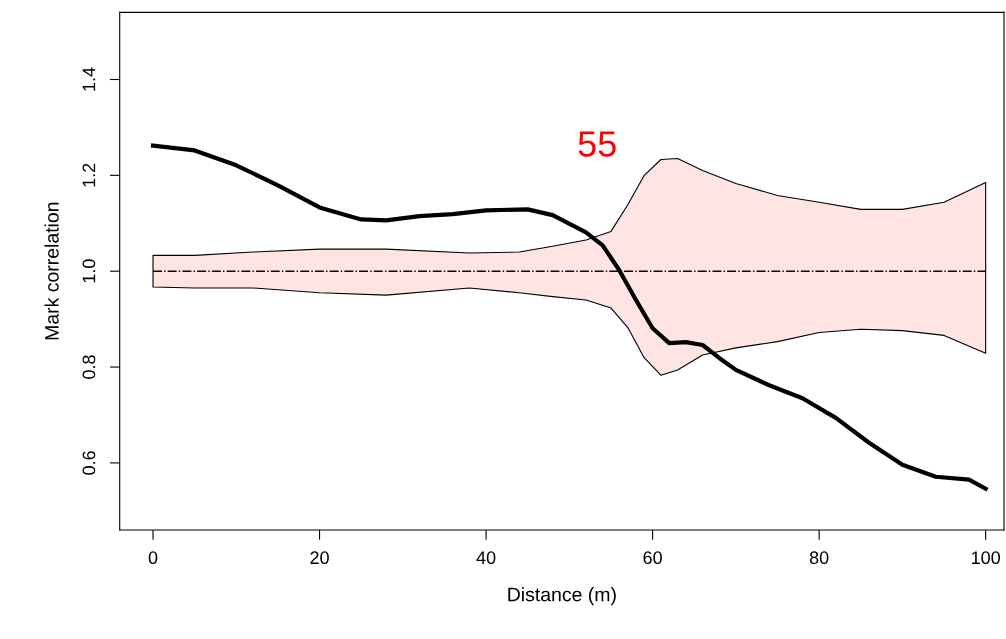 The height and width of the screenshot is (639, 1006). What do you see at coordinates (89, 79) in the screenshot?
I see `y-tick-label: 1.4` at bounding box center [89, 79].